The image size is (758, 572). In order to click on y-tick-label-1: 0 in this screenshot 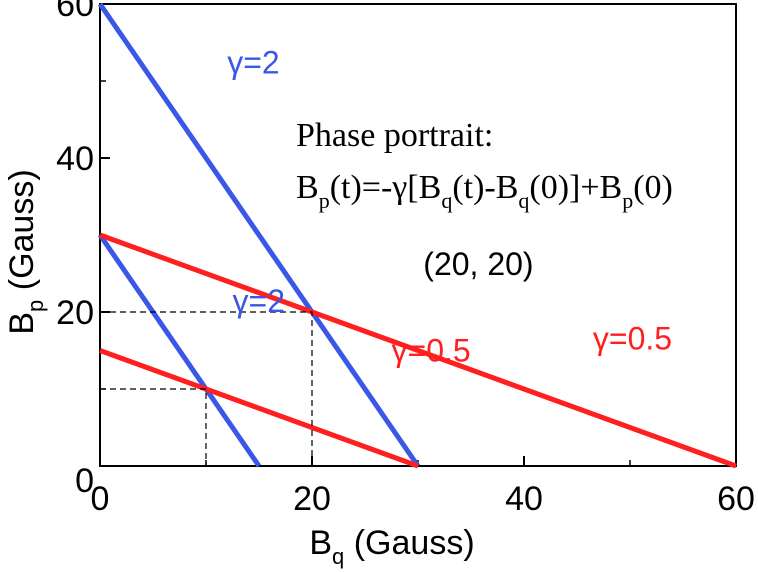, I will do `click(84, 481)`.